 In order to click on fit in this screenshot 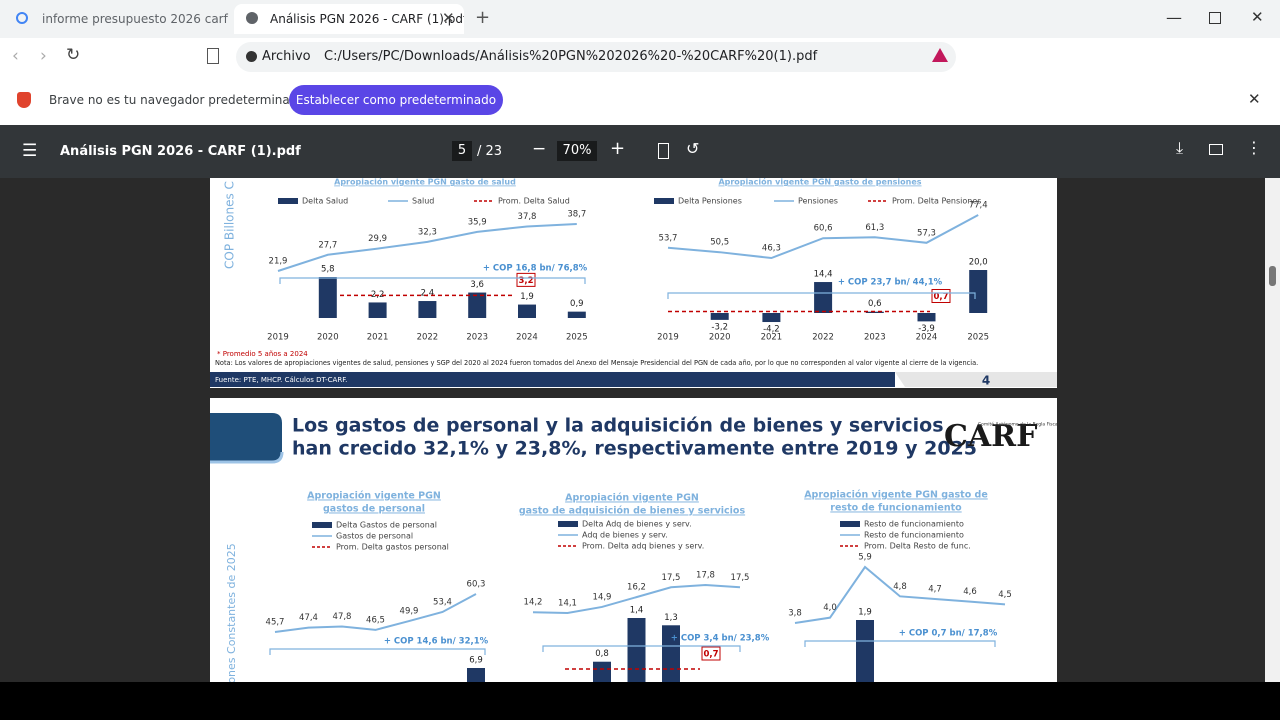, I will do `click(663, 151)`.